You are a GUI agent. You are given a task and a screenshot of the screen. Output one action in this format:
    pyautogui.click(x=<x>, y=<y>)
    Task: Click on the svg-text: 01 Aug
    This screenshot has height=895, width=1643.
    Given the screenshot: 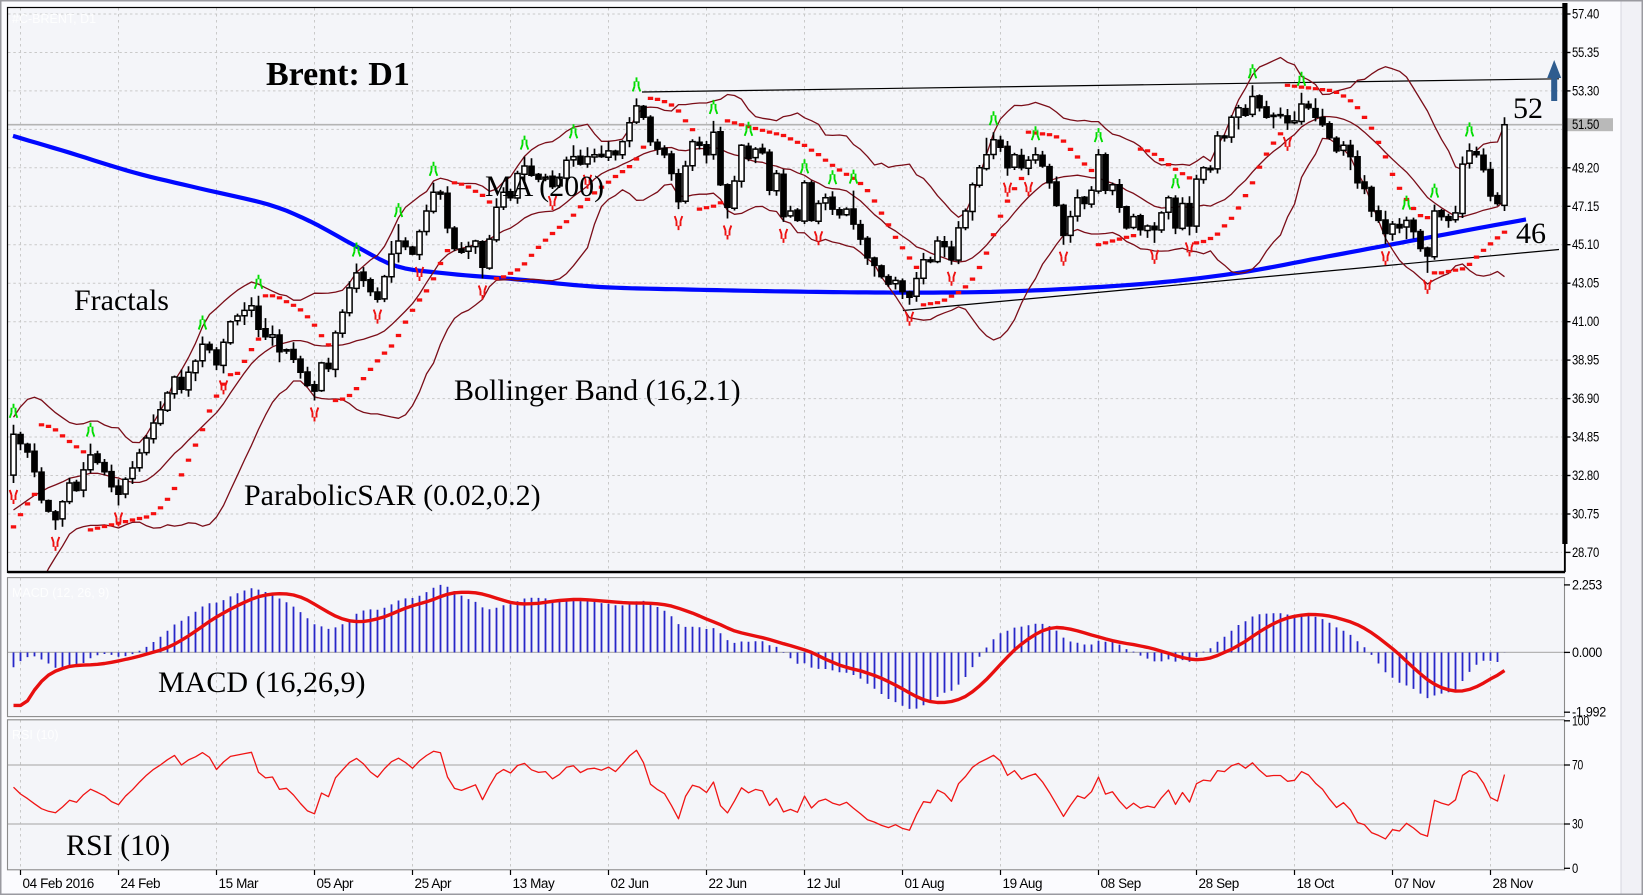 What is the action you would take?
    pyautogui.click(x=925, y=883)
    